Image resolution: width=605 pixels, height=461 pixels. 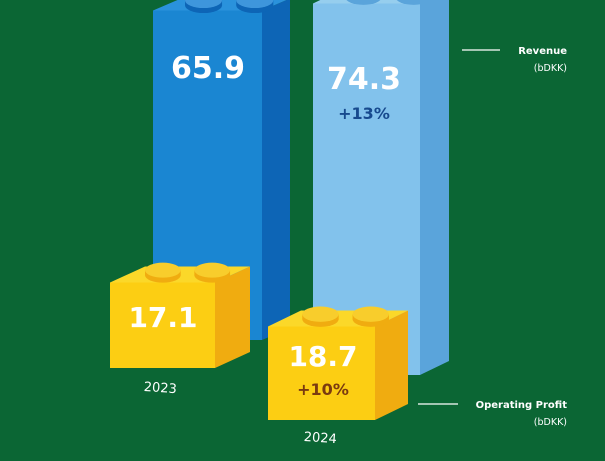 What do you see at coordinates (162, 317) in the screenshot?
I see `profit-value-2023: 17.1` at bounding box center [162, 317].